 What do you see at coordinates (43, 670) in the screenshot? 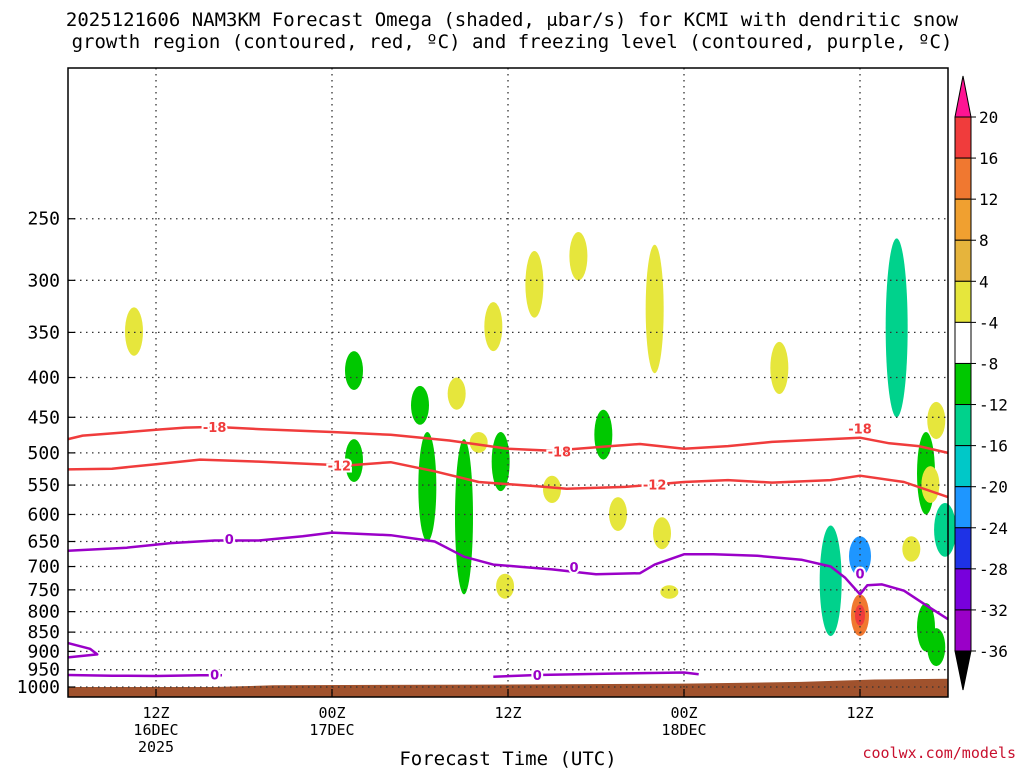
I see `y-tick-label: 950` at bounding box center [43, 670].